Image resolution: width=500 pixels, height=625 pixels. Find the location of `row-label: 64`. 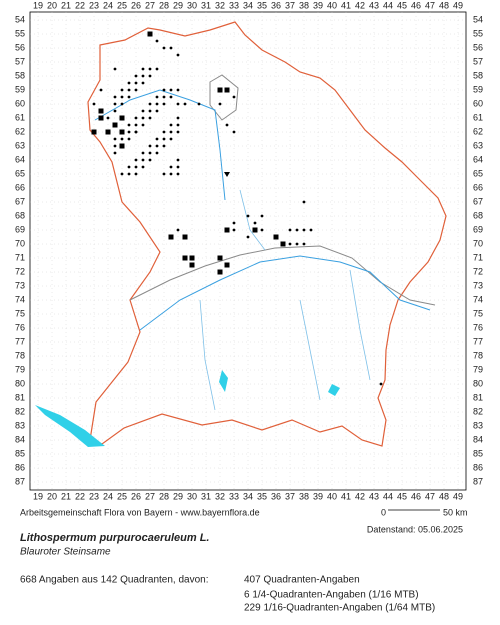

row-label: 64 is located at coordinates (478, 159).